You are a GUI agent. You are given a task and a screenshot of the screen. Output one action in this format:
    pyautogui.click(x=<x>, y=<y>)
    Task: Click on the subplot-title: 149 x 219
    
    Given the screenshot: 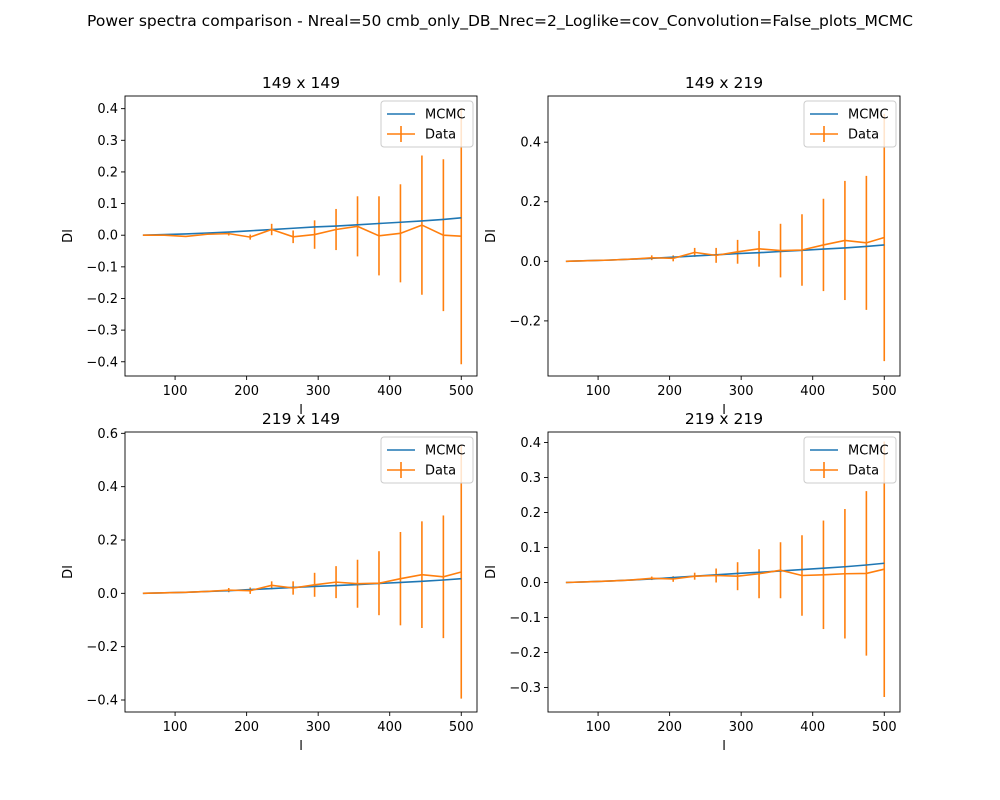 What is the action you would take?
    pyautogui.click(x=724, y=83)
    